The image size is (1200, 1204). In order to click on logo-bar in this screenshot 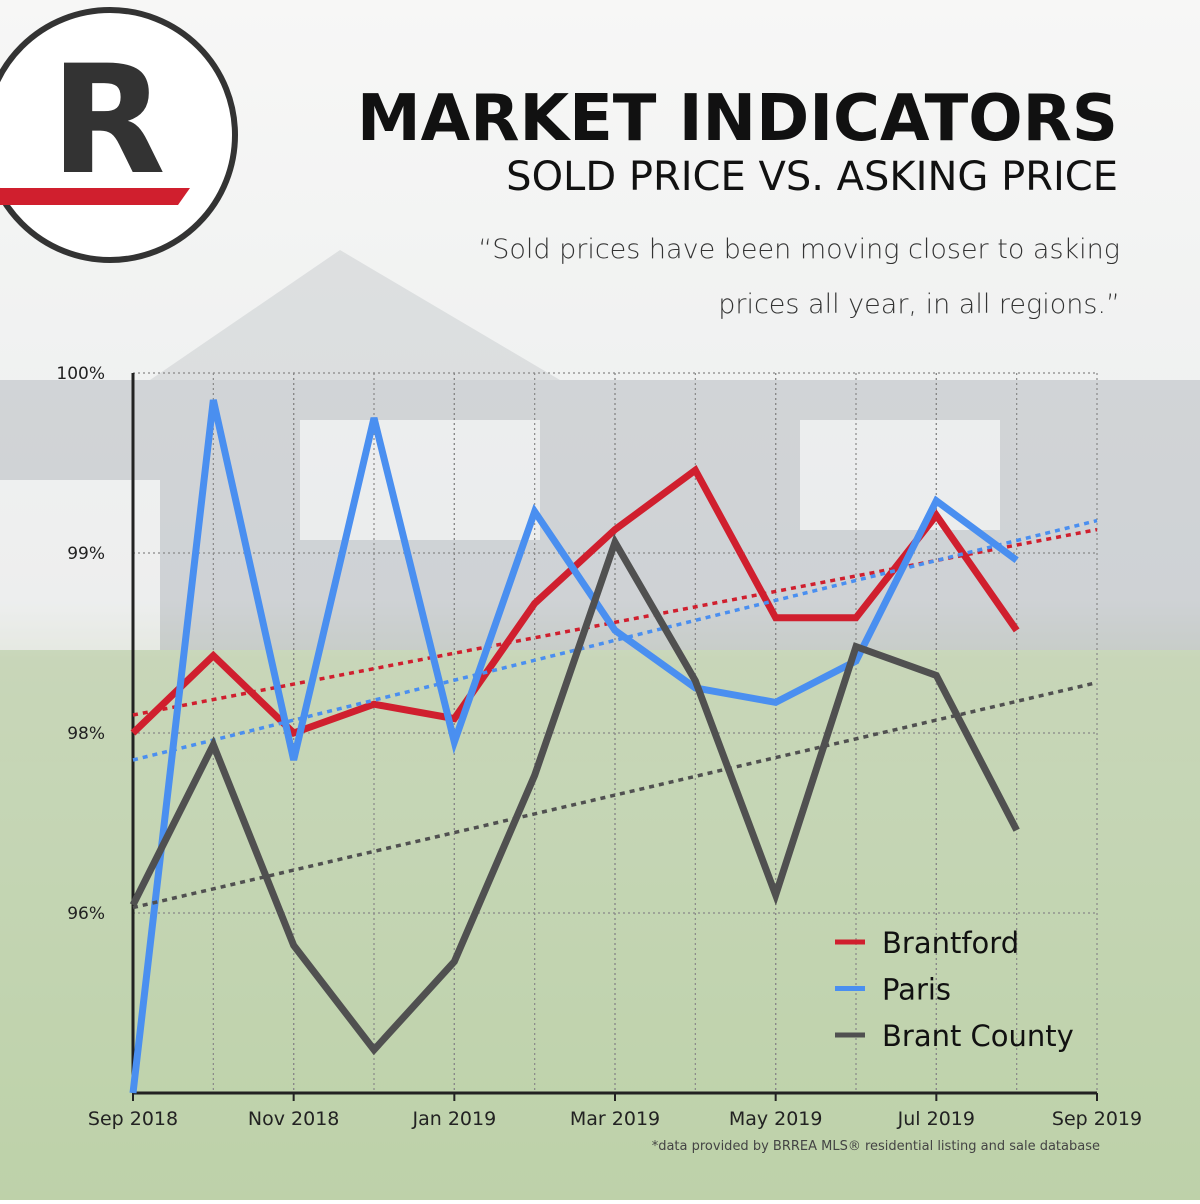, I will do `click(95, 196)`.